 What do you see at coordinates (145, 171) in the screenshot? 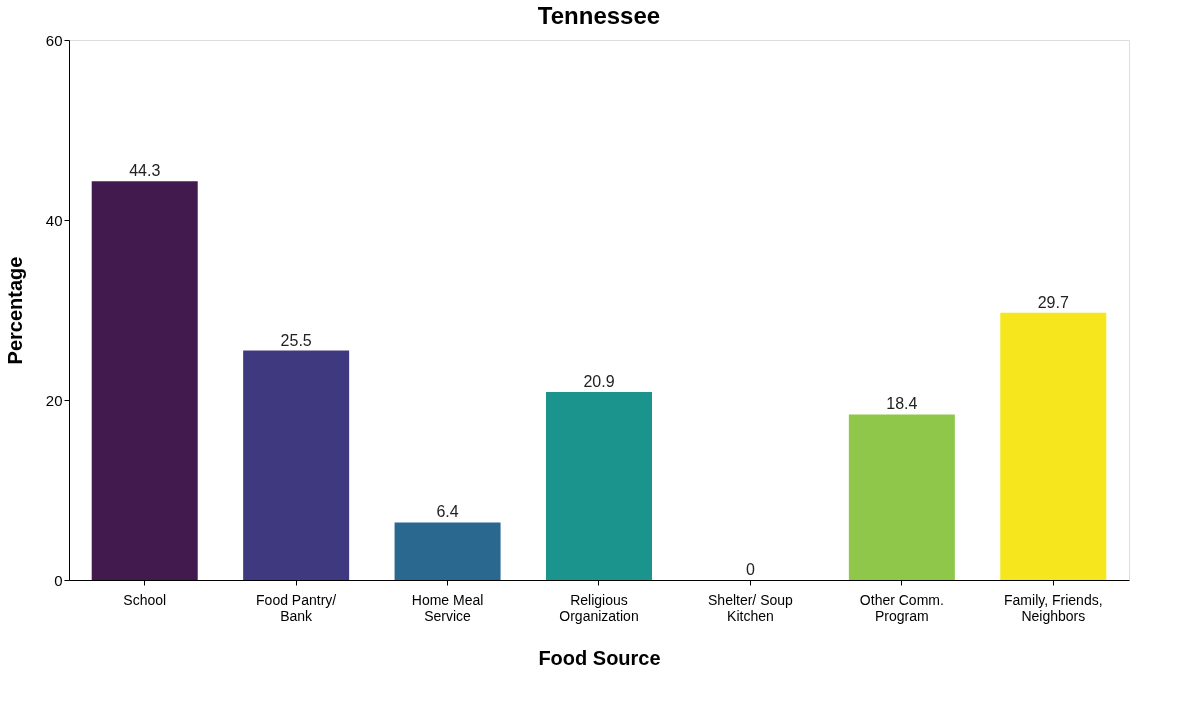
I see `data-label: 44.3` at bounding box center [145, 171].